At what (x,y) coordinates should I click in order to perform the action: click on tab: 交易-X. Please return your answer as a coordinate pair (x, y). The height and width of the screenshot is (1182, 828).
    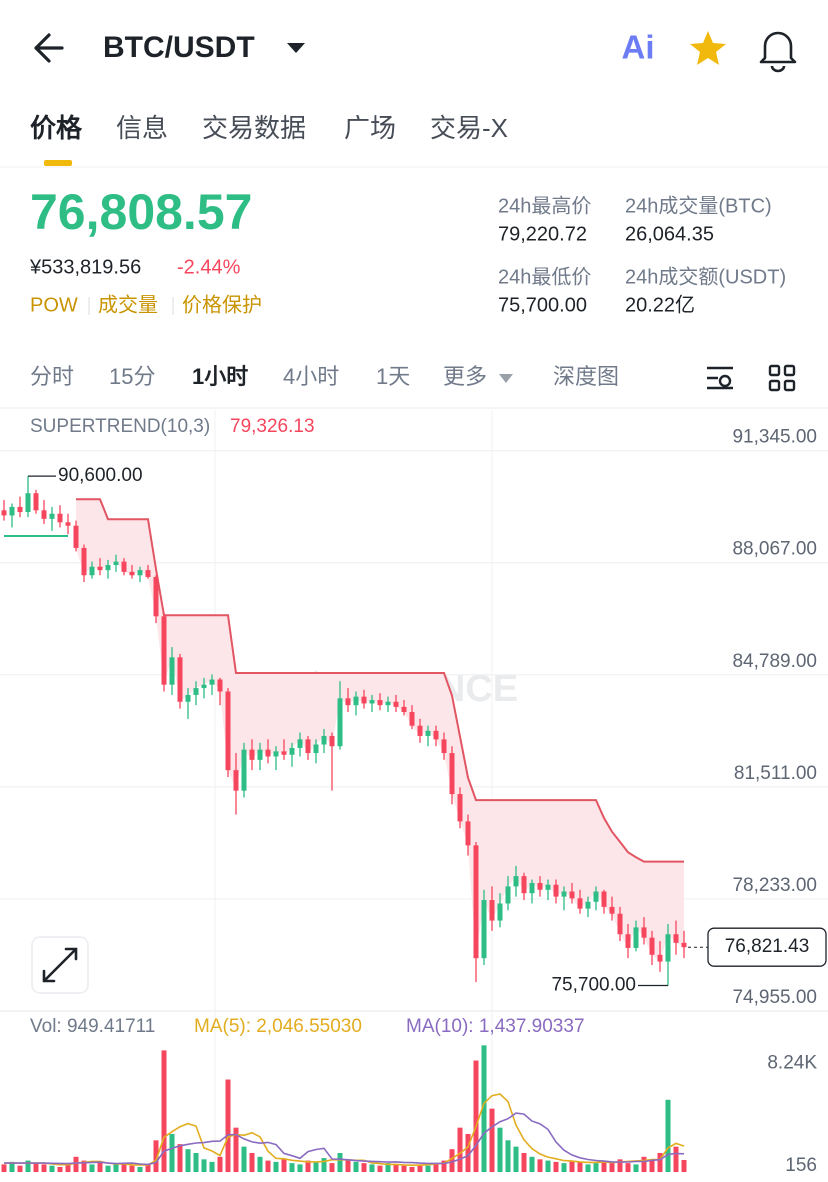
    Looking at the image, I should click on (469, 128).